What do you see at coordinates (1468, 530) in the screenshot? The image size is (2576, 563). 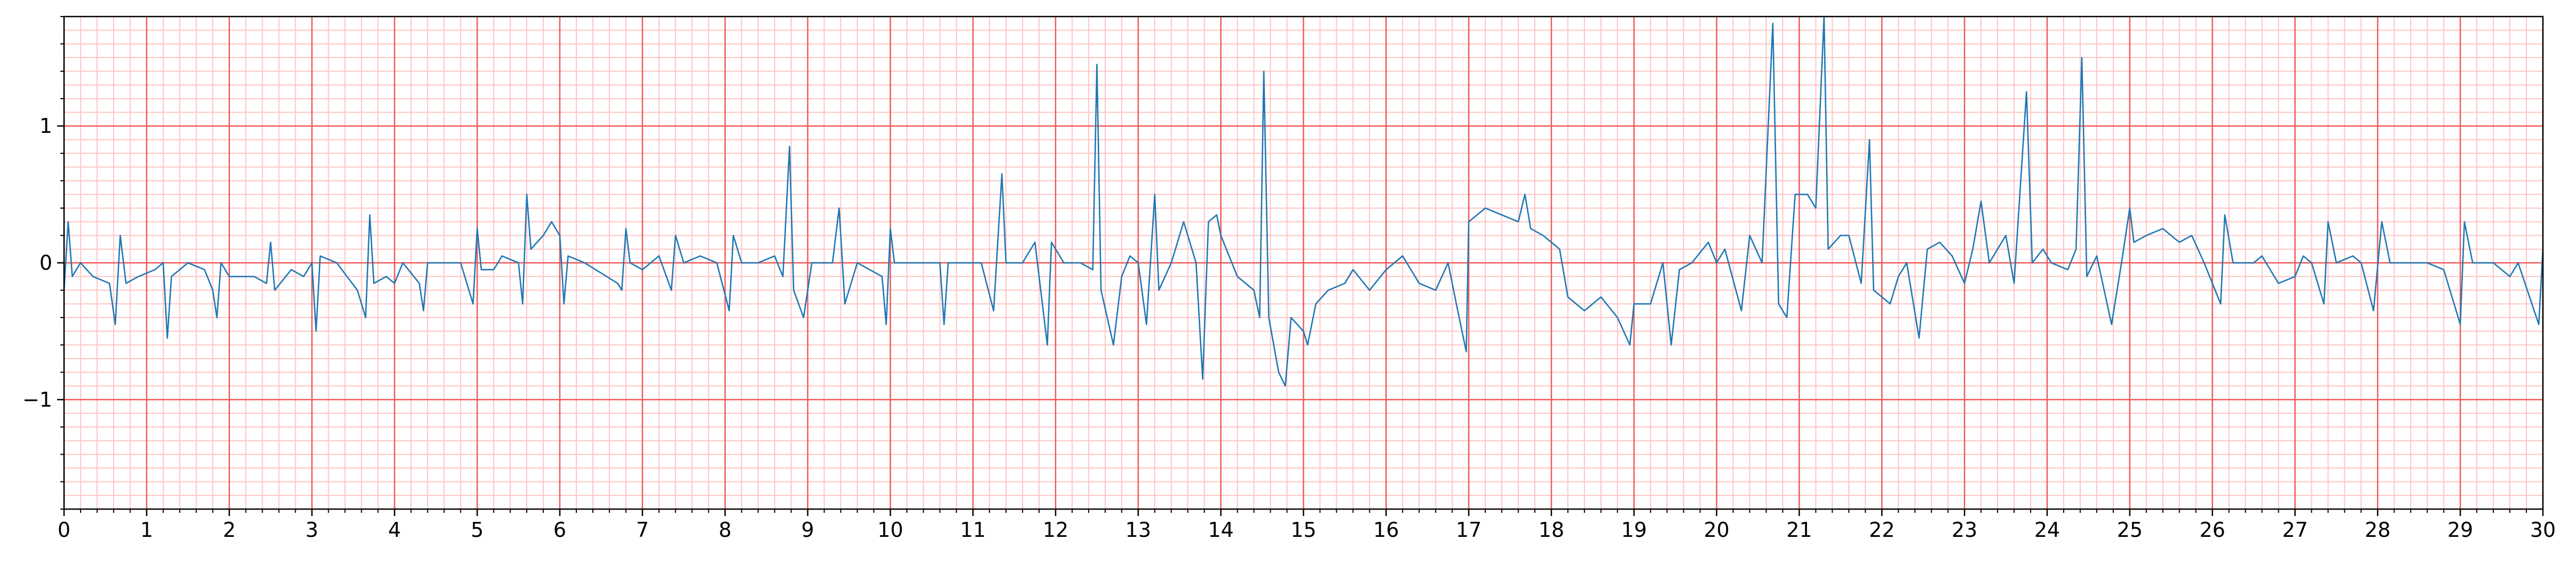 I see `x-tick-label: 17` at bounding box center [1468, 530].